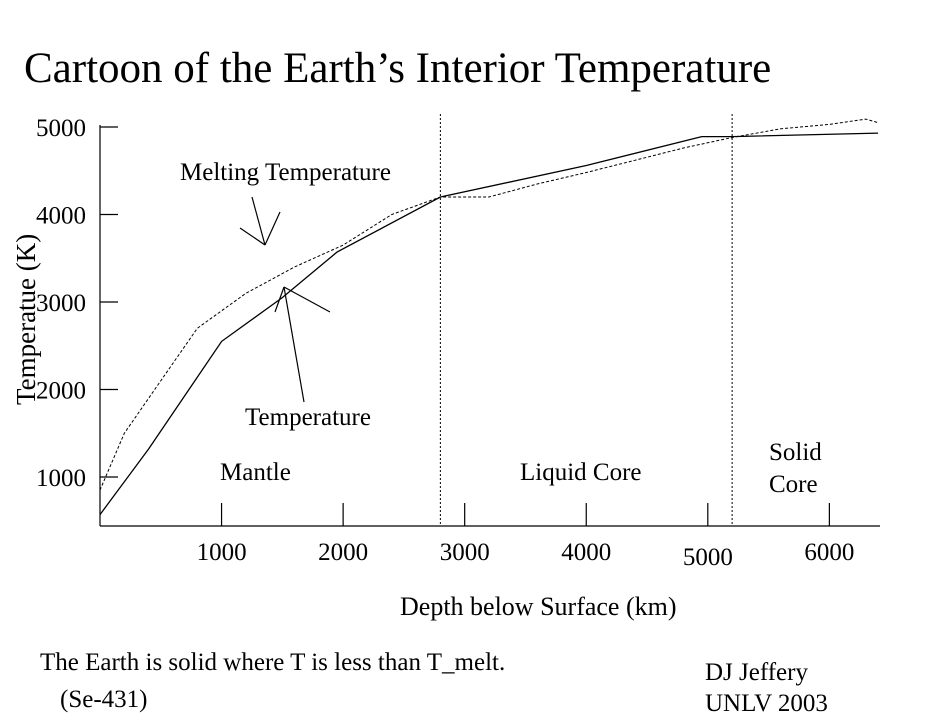 This screenshot has height=727, width=943. Describe the element at coordinates (258, 221) in the screenshot. I see `melting-arrow-shaft` at that location.